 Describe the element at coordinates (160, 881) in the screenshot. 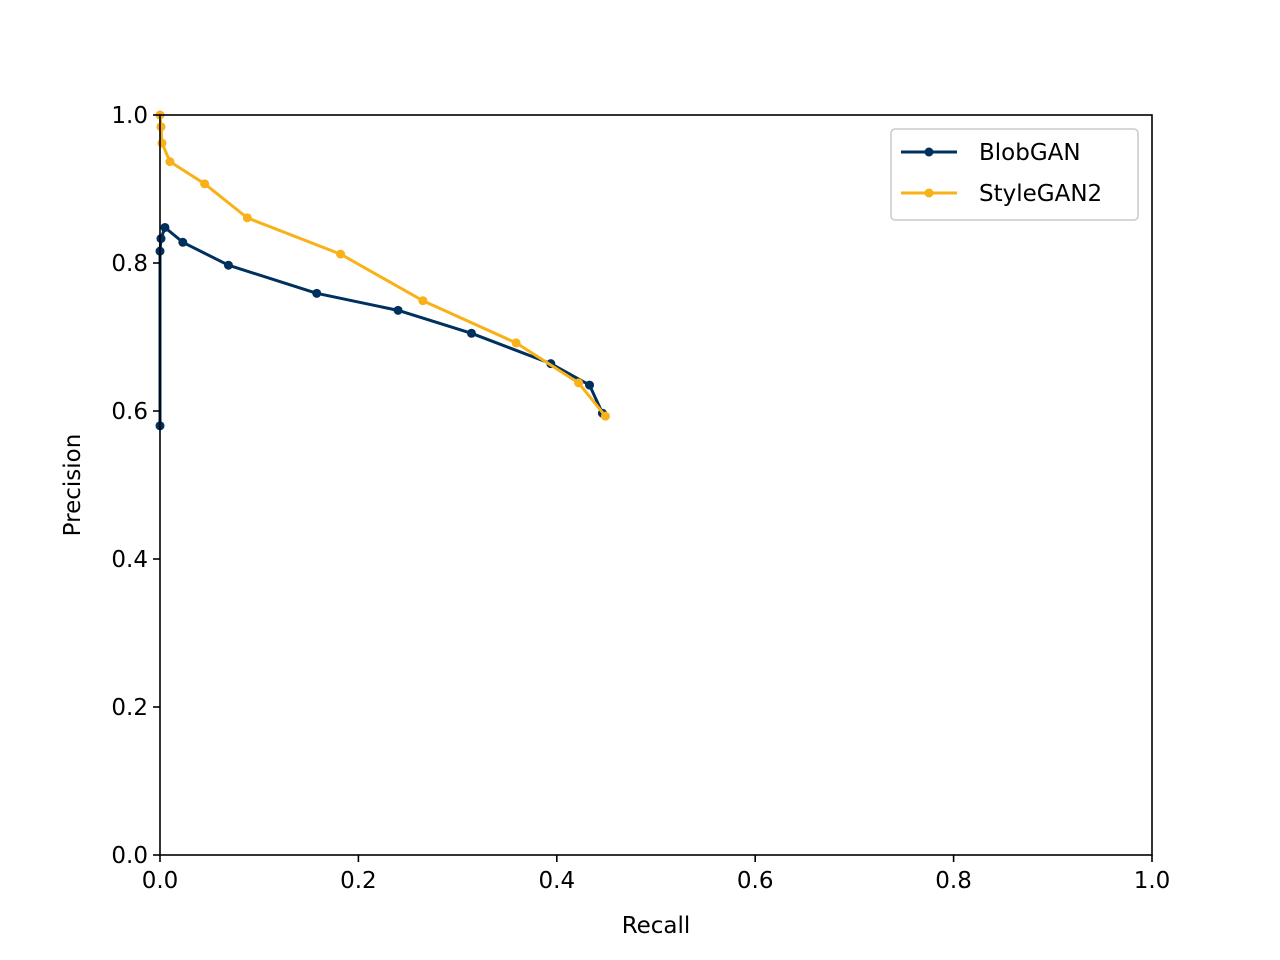

I see `x-tick-label: 0.0` at that location.